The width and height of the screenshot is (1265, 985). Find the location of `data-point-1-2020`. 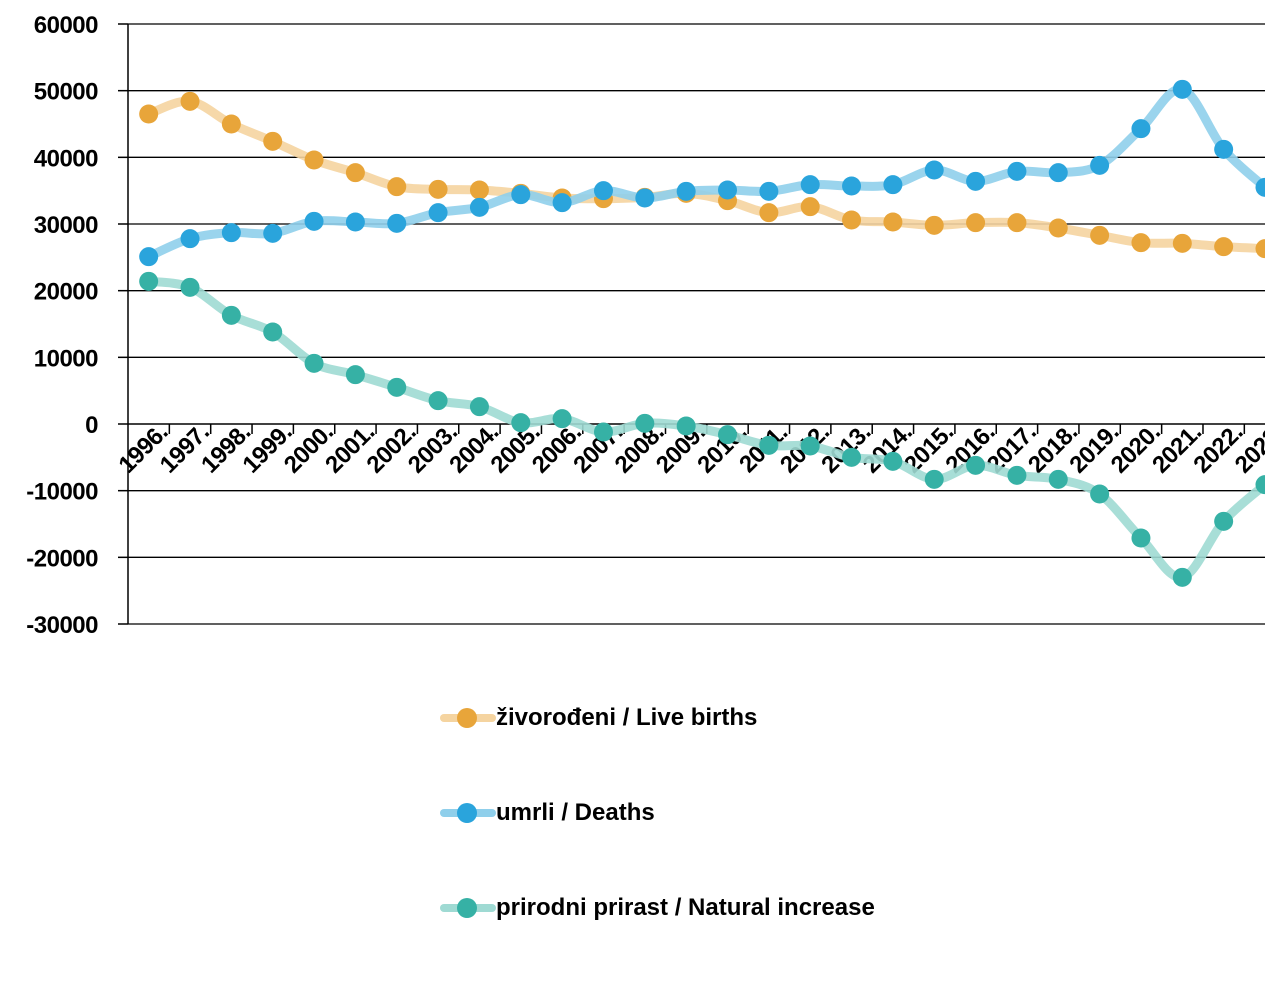

data-point-1-2020 is located at coordinates (1140, 128).